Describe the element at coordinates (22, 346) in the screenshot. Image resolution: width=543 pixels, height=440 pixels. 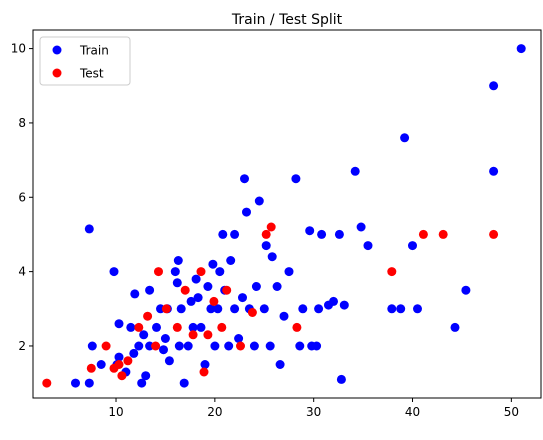
I see `y-tick-label: 2` at that location.